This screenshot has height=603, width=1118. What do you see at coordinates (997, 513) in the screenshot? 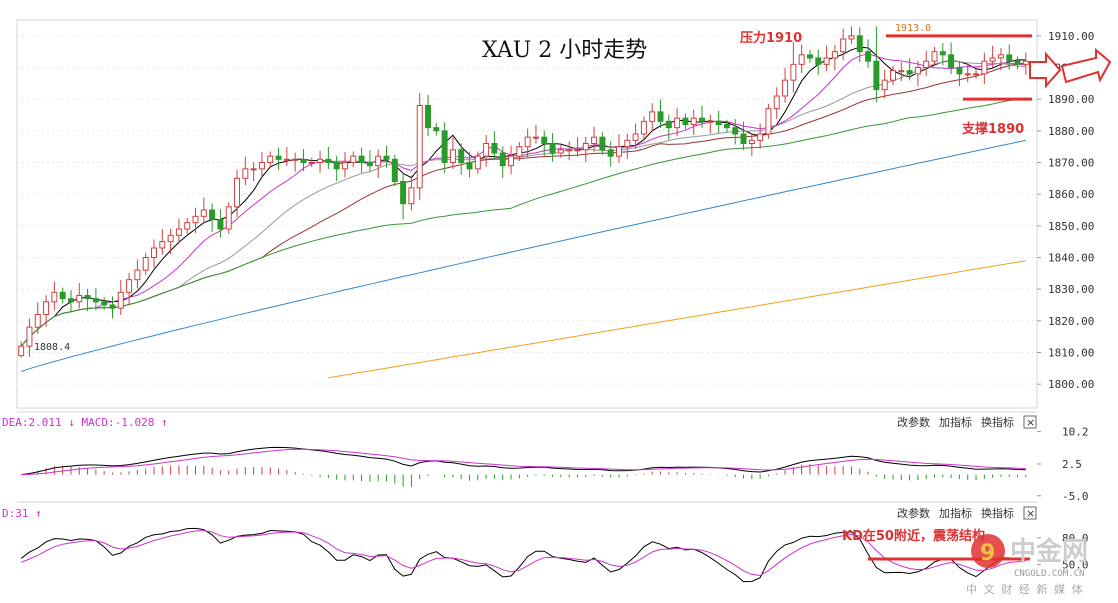
I see `kdj-switch-indicator-button: 换指标` at bounding box center [997, 513].